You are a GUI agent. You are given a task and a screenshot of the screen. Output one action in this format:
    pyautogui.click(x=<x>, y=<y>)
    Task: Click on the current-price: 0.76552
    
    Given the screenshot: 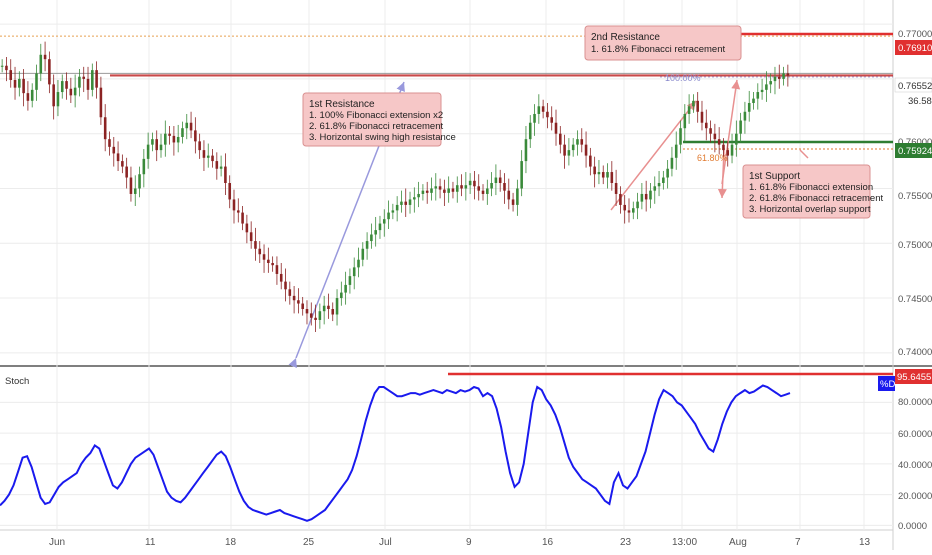 What is the action you would take?
    pyautogui.click(x=915, y=86)
    